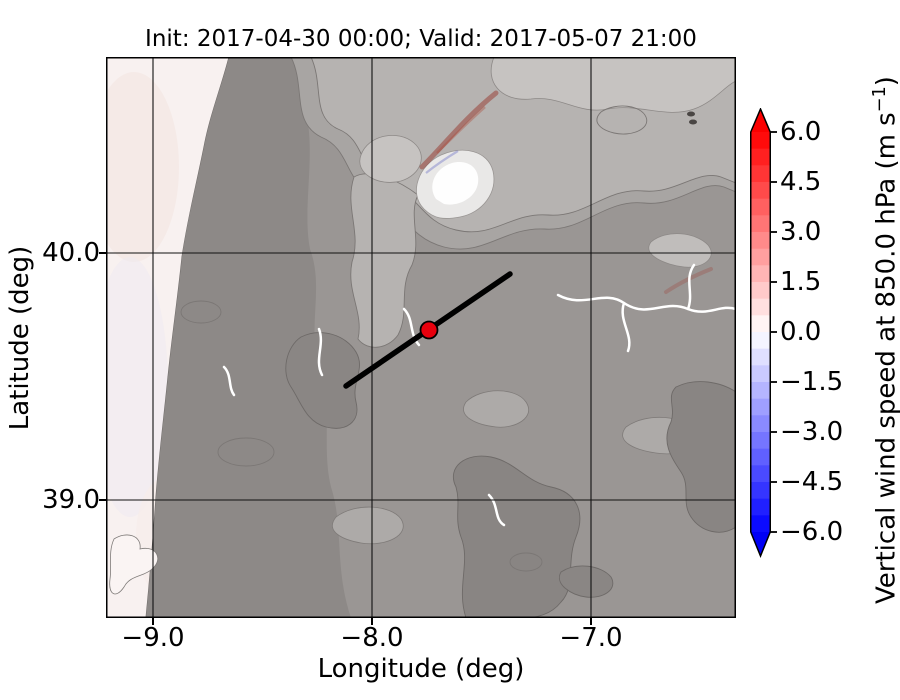 The image size is (900, 700). What do you see at coordinates (71, 500) in the screenshot?
I see `y-tick-label: 39.0` at bounding box center [71, 500].